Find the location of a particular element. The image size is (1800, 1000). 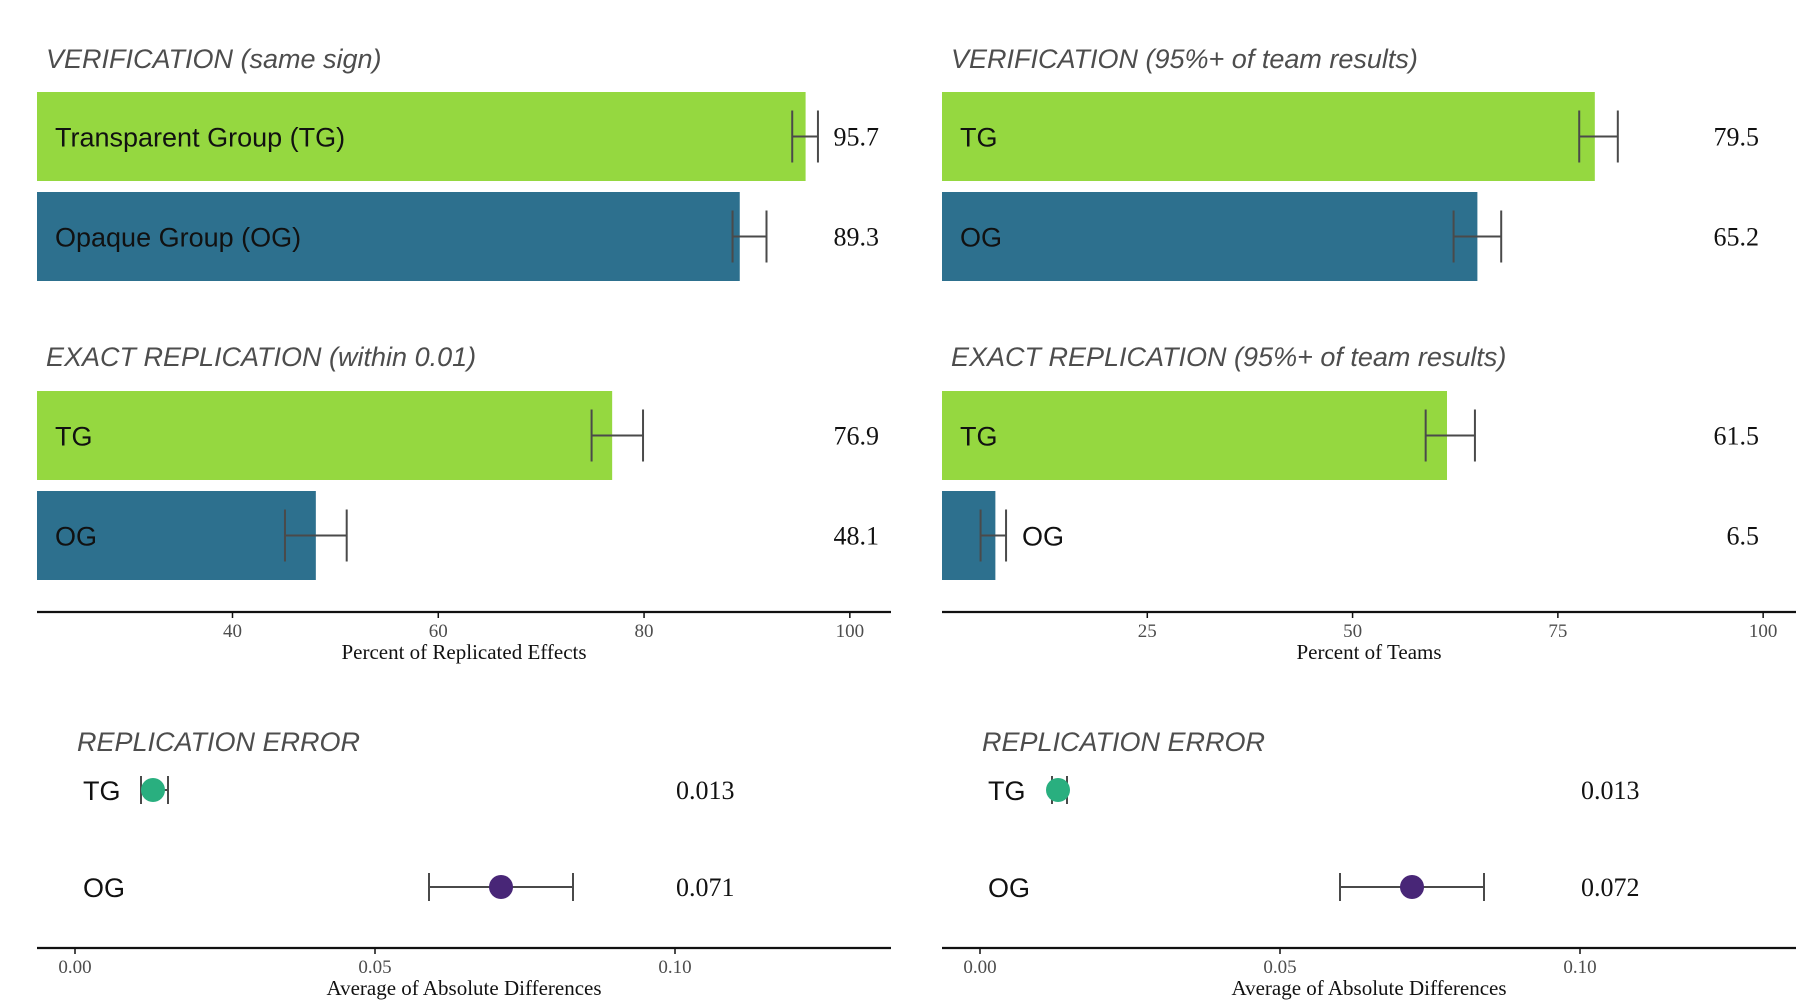

panel-title: VERIFICATION (95%+ of team results) is located at coordinates (1184, 59).